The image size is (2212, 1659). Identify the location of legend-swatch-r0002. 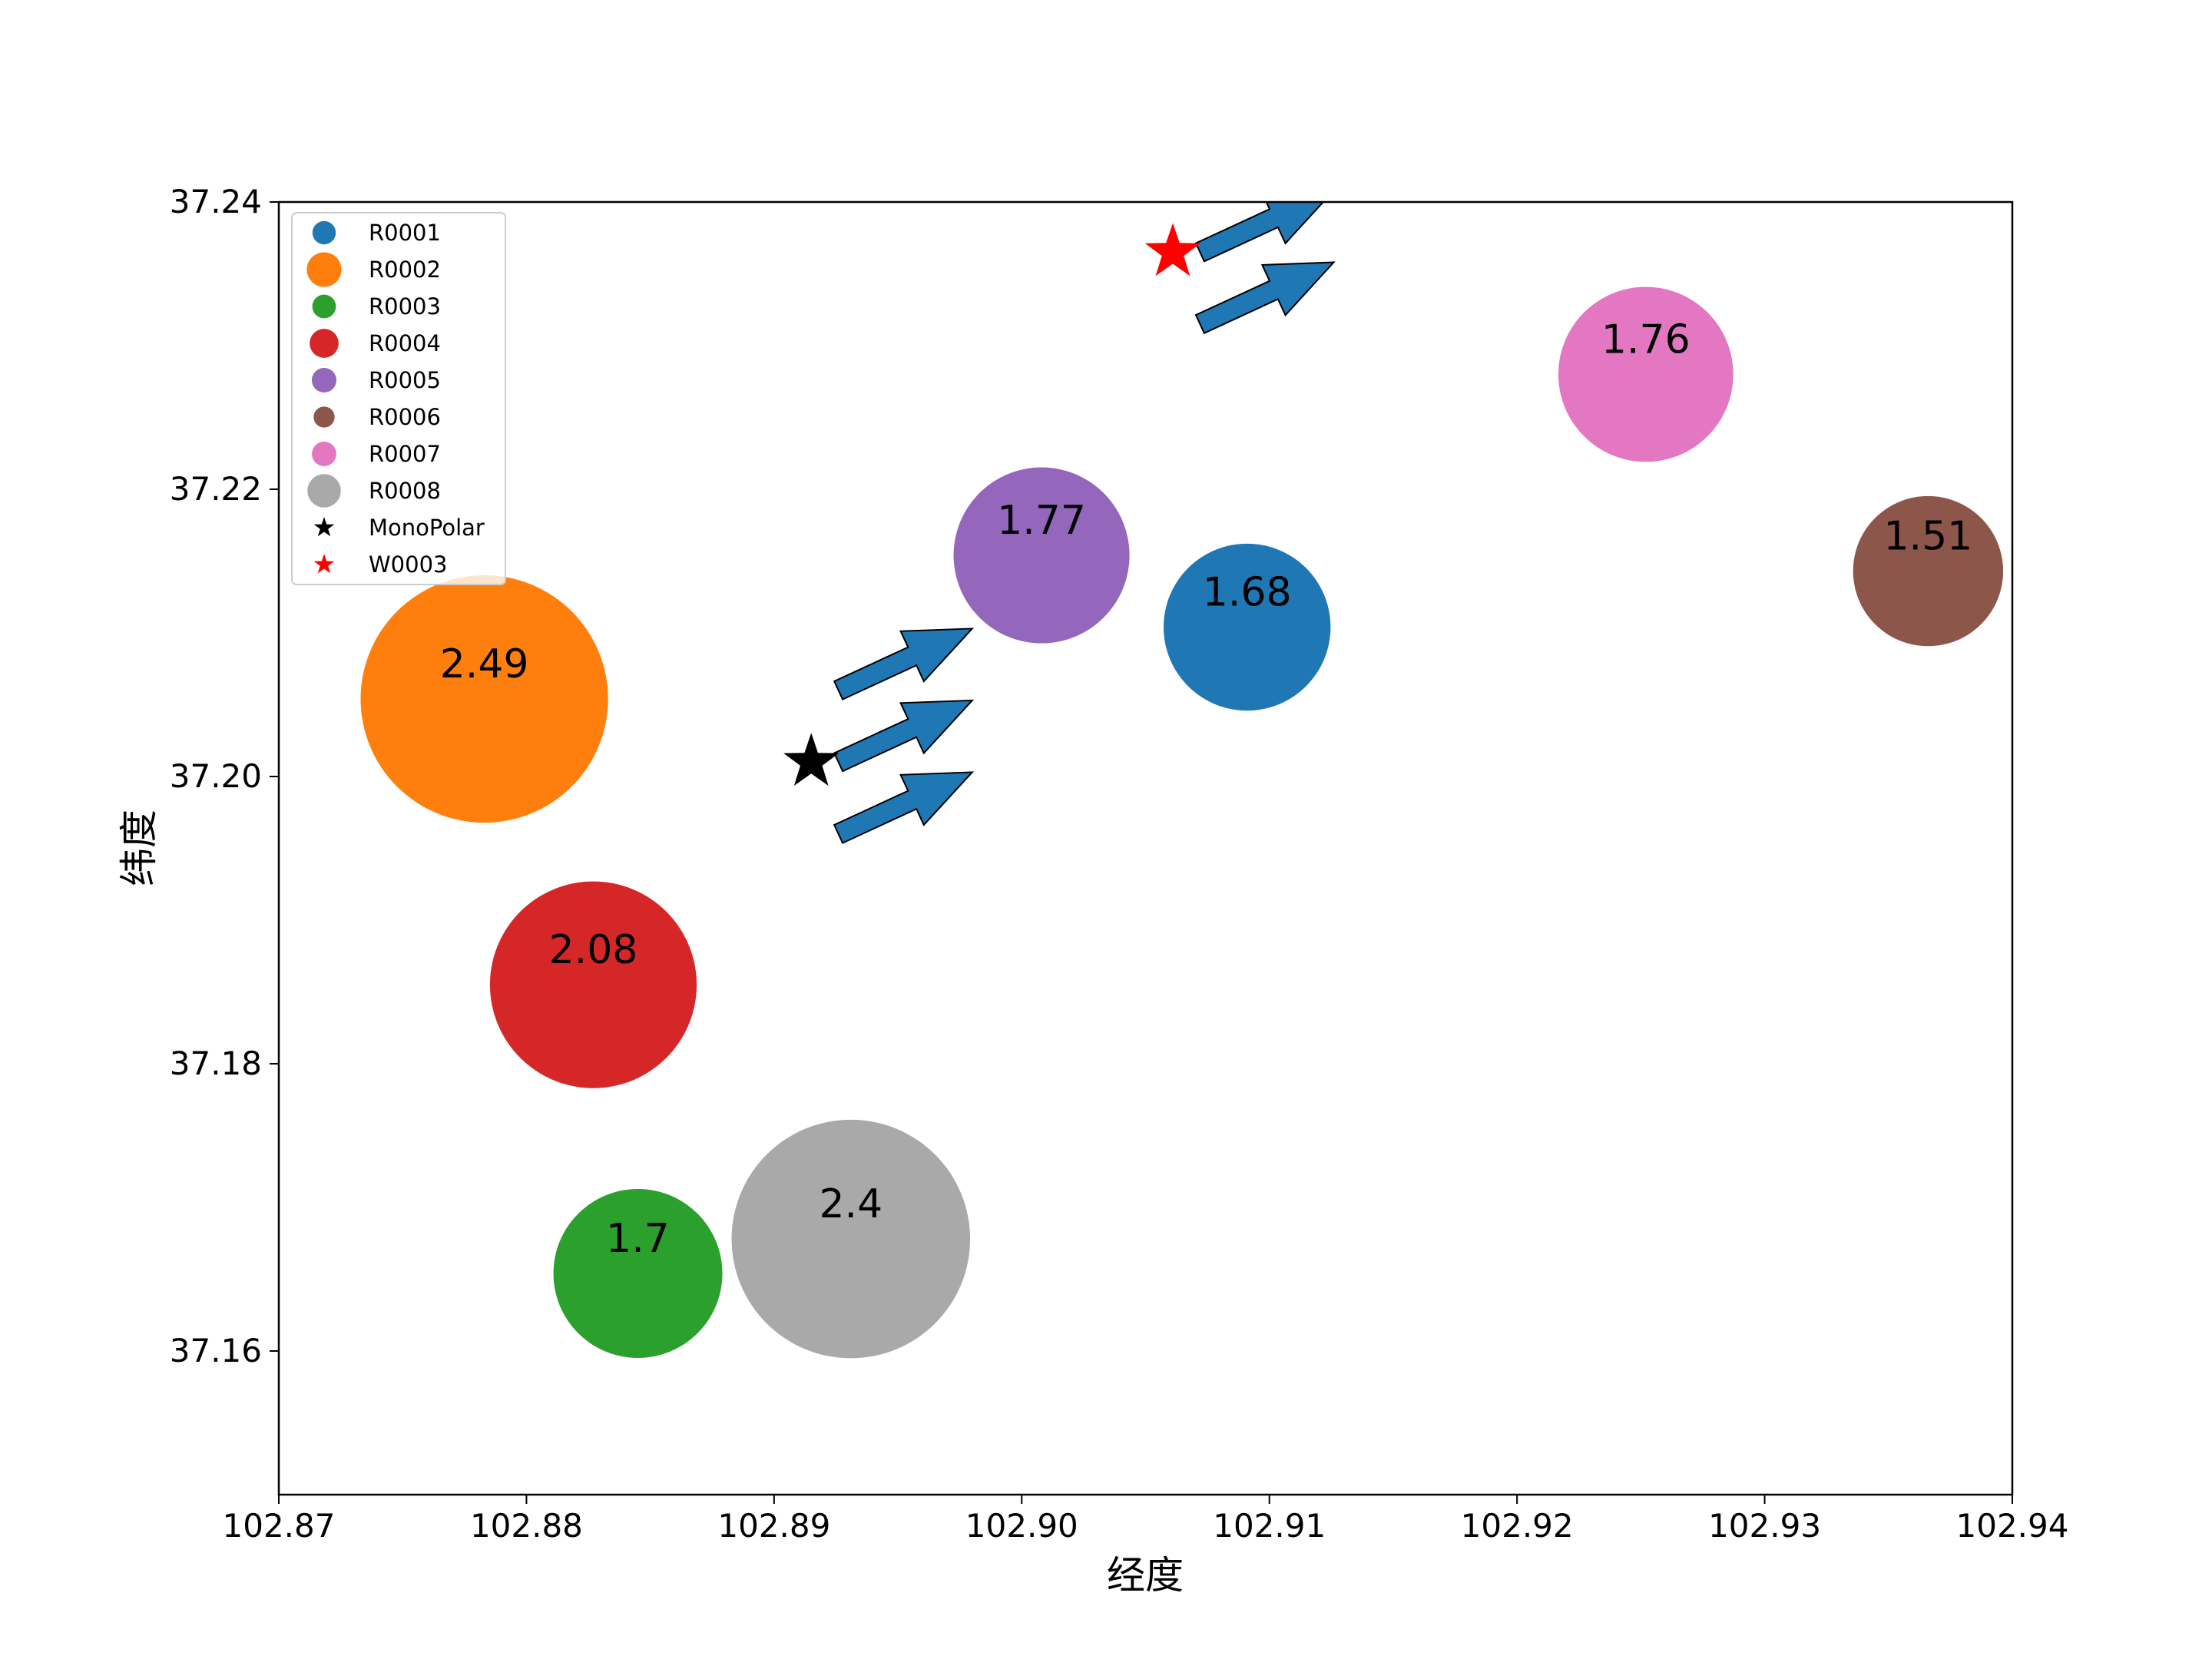
(324, 269).